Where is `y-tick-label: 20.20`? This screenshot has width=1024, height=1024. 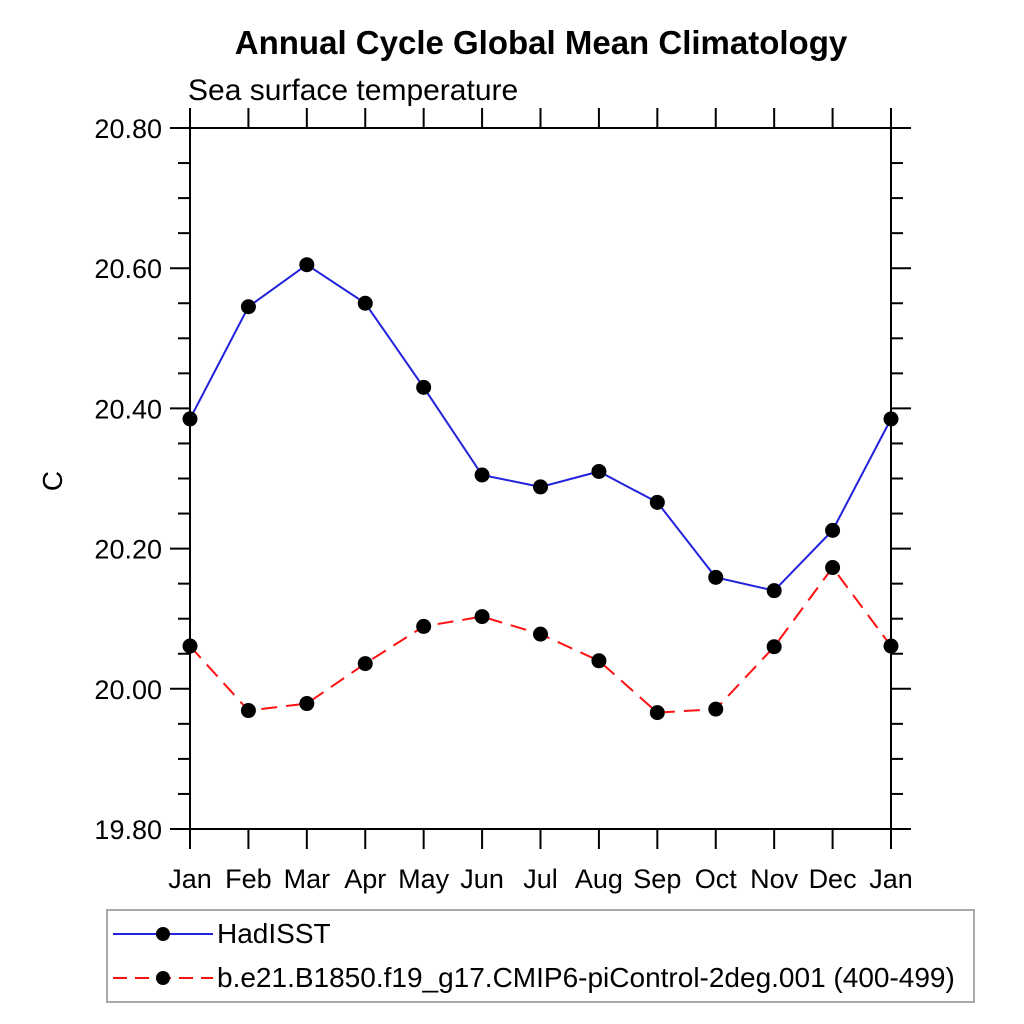
y-tick-label: 20.20 is located at coordinates (128, 550).